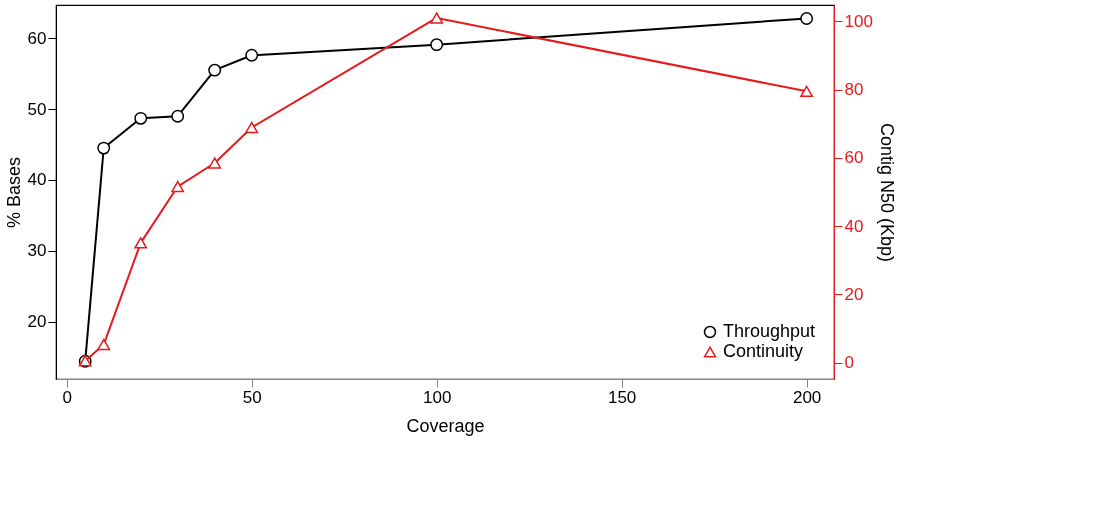 The image size is (1108, 529). What do you see at coordinates (849, 363) in the screenshot?
I see `y2-tick-label: 0` at bounding box center [849, 363].